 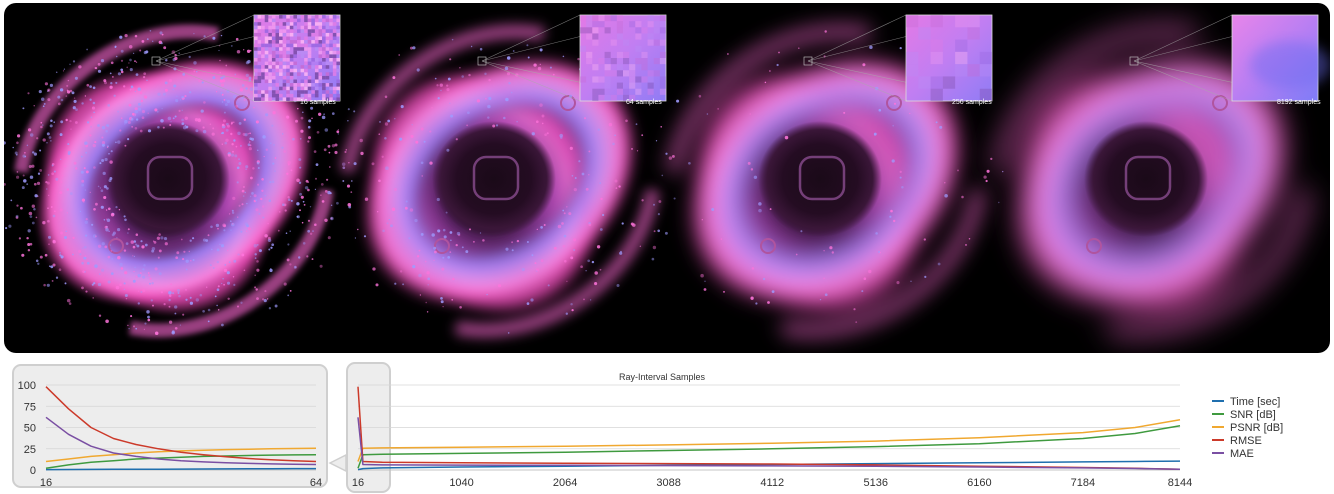 What do you see at coordinates (972, 102) in the screenshot?
I see `render-label-256: 256 samples` at bounding box center [972, 102].